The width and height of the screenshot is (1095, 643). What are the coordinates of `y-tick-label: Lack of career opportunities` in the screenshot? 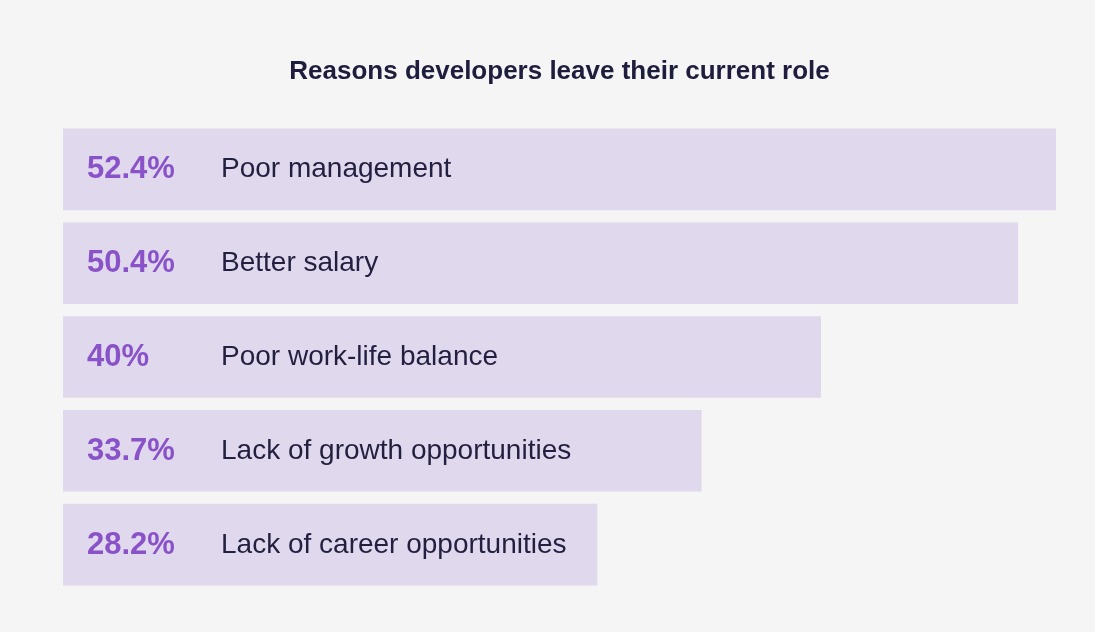 It's located at (394, 543).